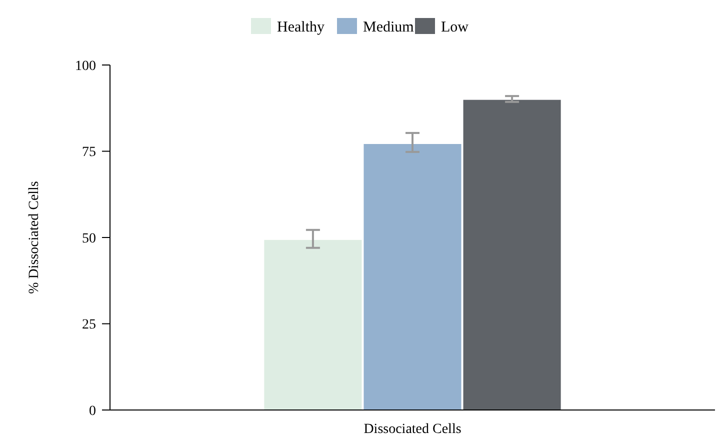 The height and width of the screenshot is (439, 720). What do you see at coordinates (89, 325) in the screenshot?
I see `y-tick-label: 25` at bounding box center [89, 325].